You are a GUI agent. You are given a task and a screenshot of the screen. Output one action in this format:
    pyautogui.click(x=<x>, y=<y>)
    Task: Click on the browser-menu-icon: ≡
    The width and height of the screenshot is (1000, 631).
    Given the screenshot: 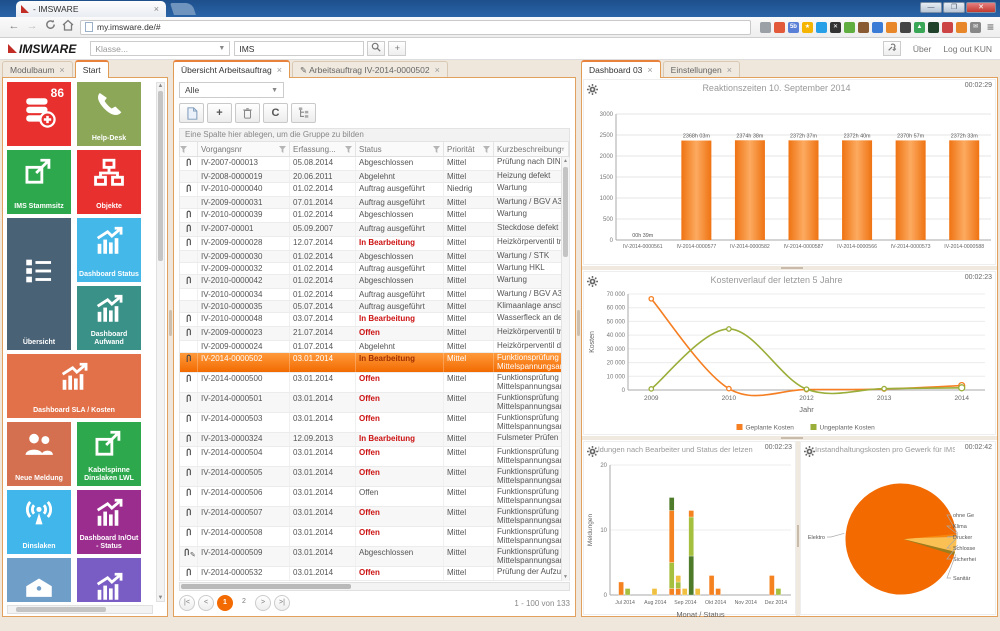 What is the action you would take?
    pyautogui.click(x=990, y=27)
    